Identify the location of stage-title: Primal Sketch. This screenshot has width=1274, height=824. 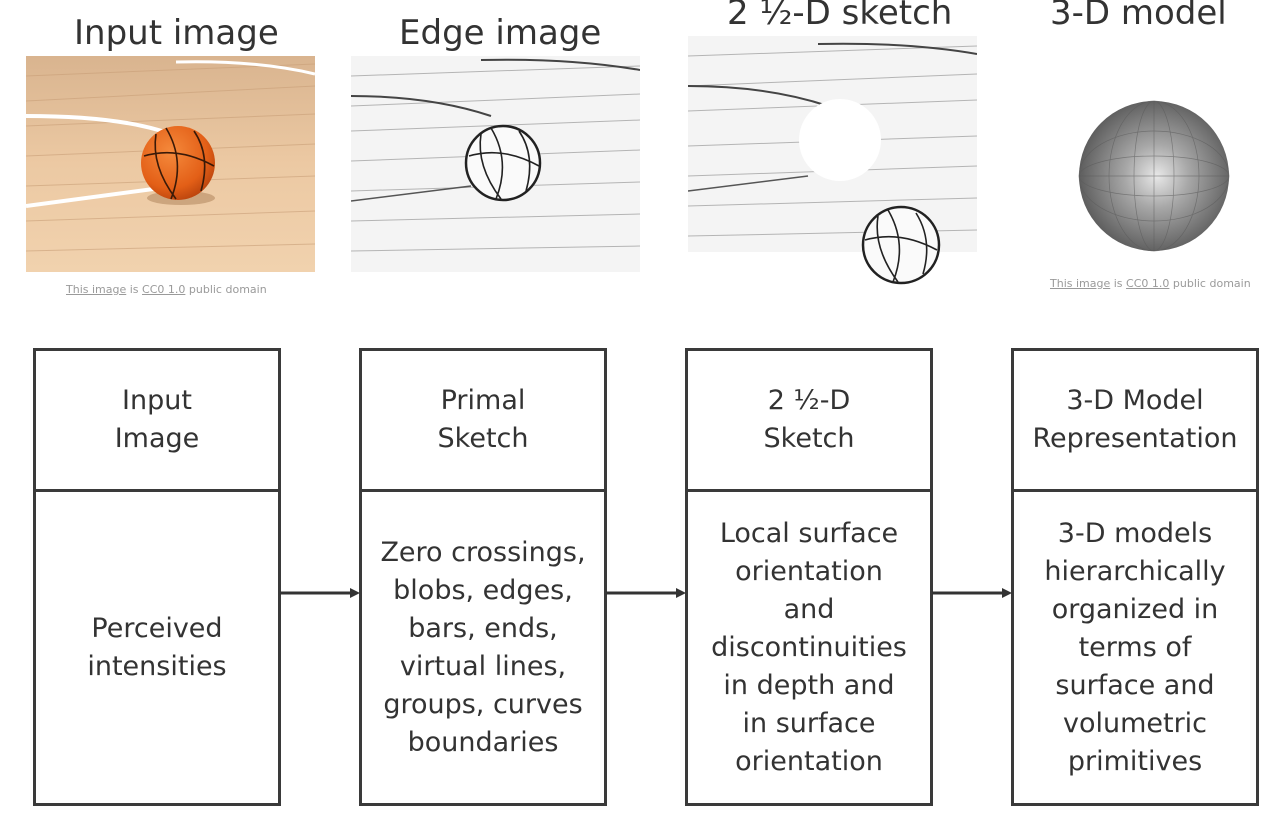
(483, 419).